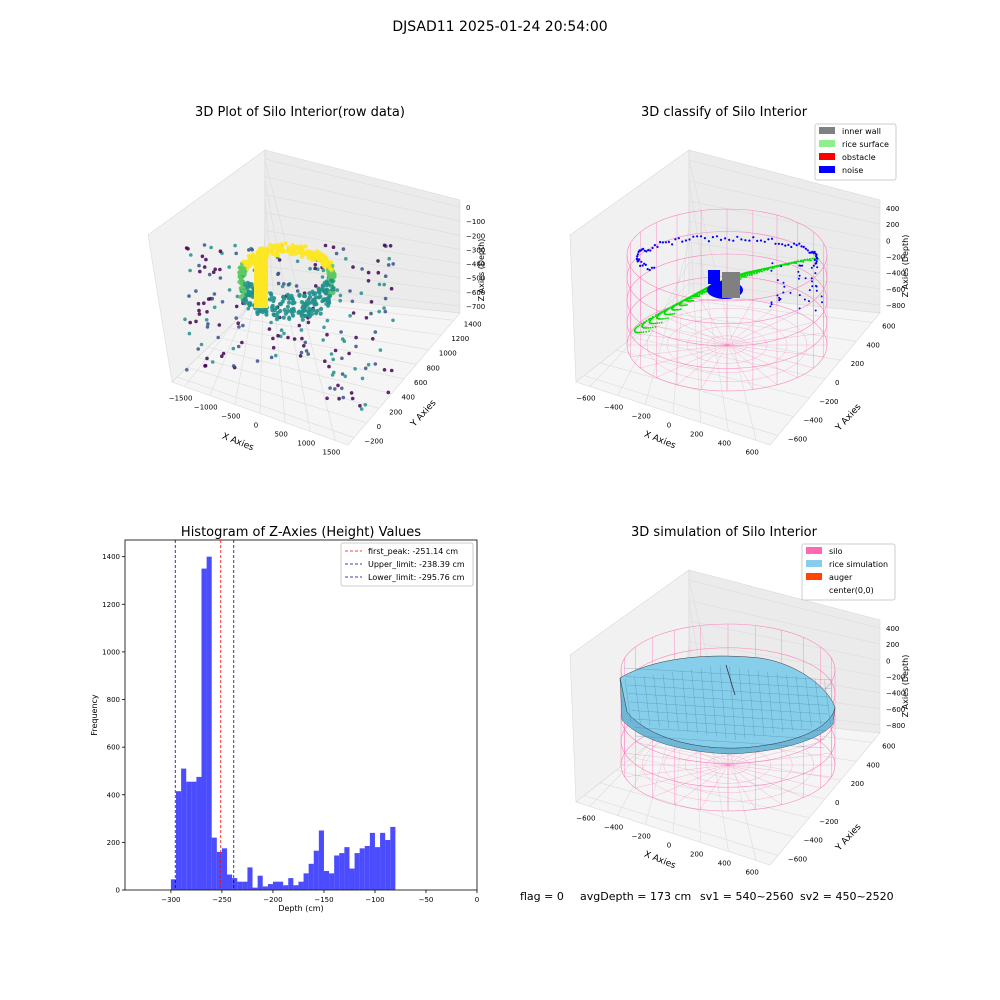  What do you see at coordinates (892, 645) in the screenshot?
I see `z-tick-label: 200` at bounding box center [892, 645].